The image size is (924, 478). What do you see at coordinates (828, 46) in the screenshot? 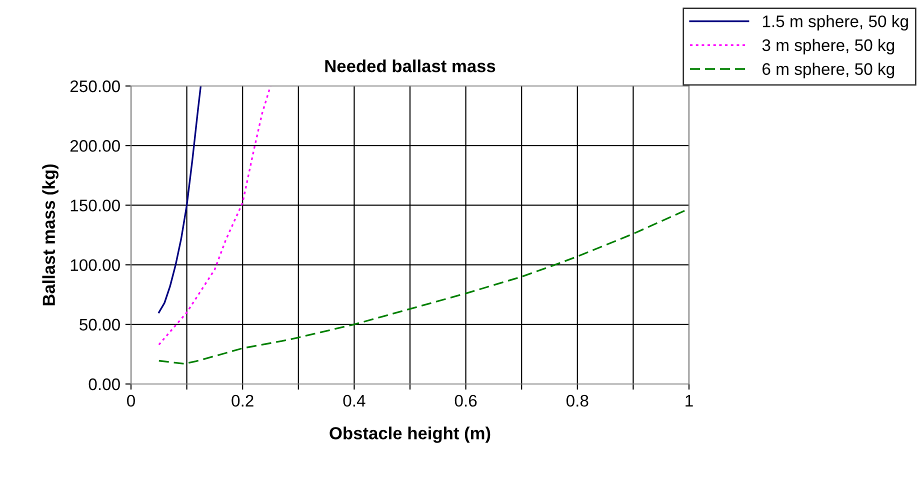
I see `legend-label: 3 m sphere, 50 kg` at bounding box center [828, 46].